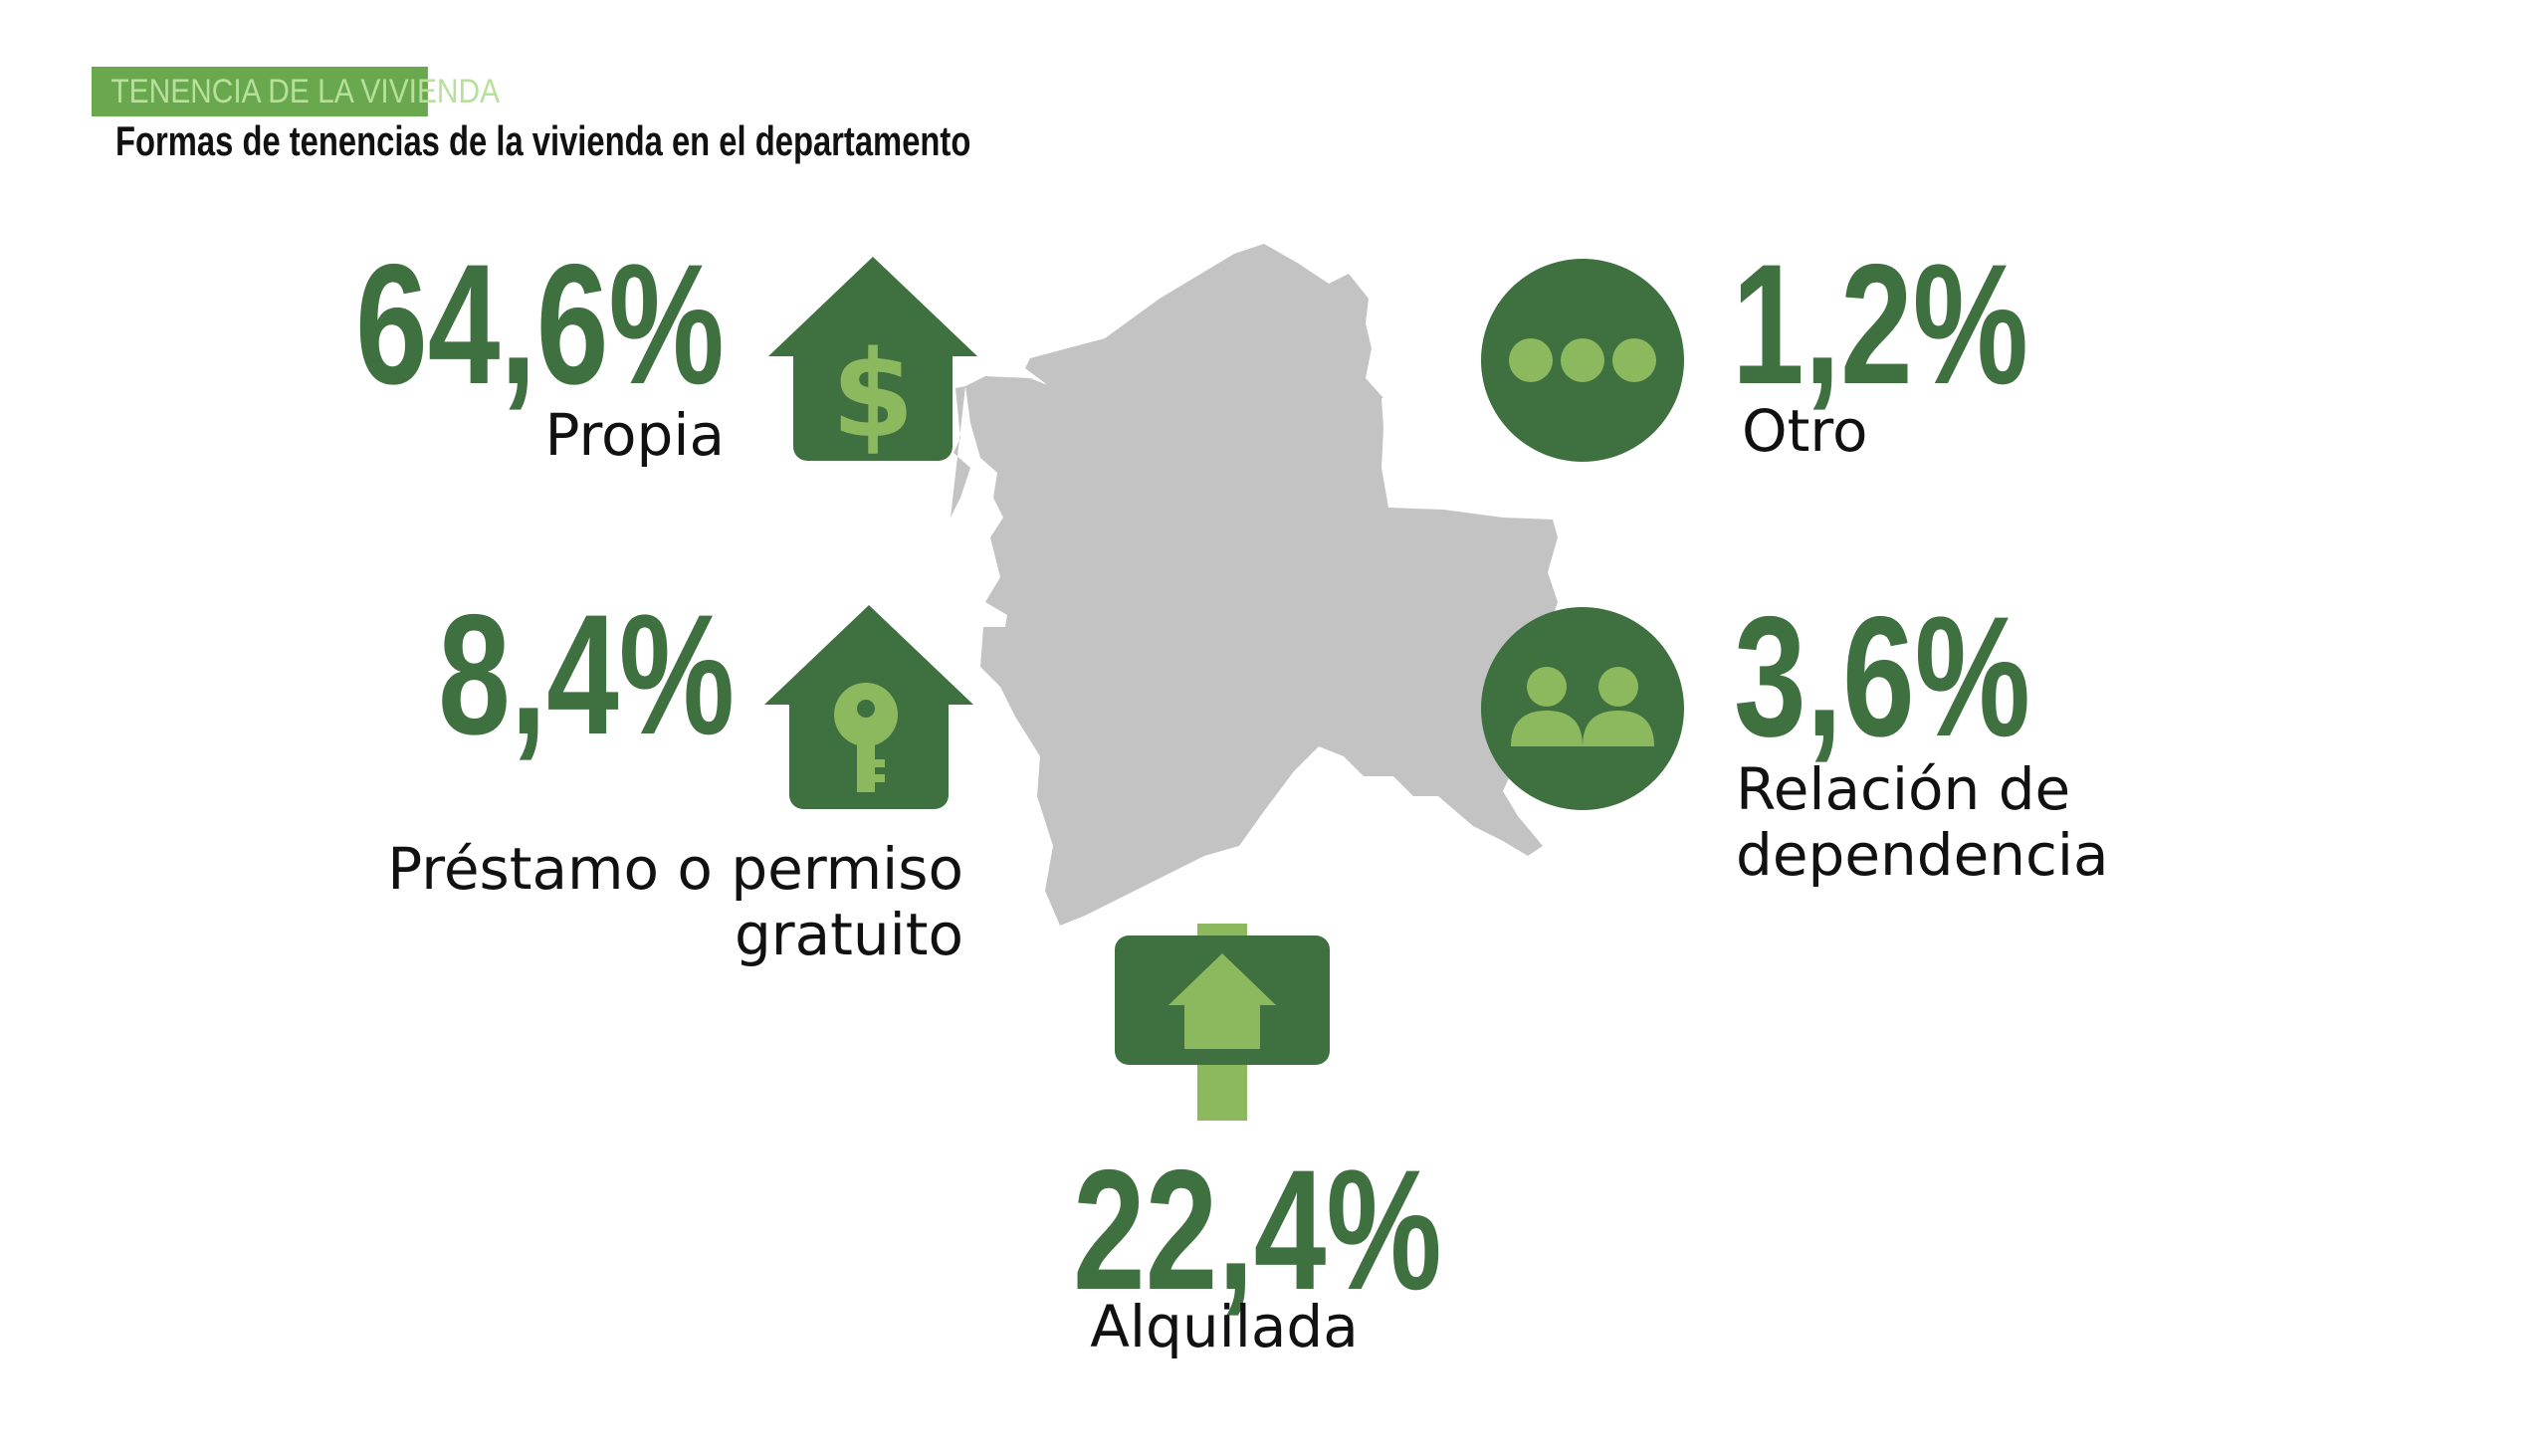  I want to click on prestamo-label-line1: Préstamo o permiso, so click(675, 869).